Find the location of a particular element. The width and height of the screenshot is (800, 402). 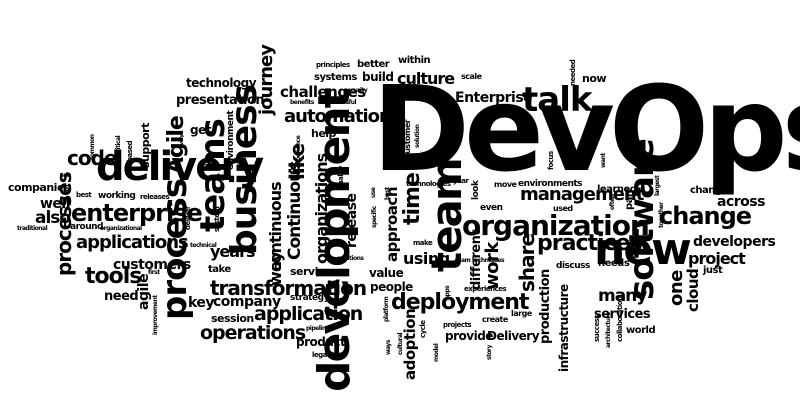

word-environment: environment is located at coordinates (231, 140).